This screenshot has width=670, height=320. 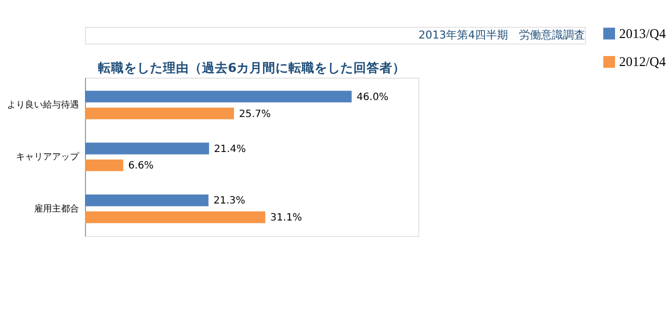 I want to click on y-tick-label: より良い給与待遇, so click(x=42, y=105).